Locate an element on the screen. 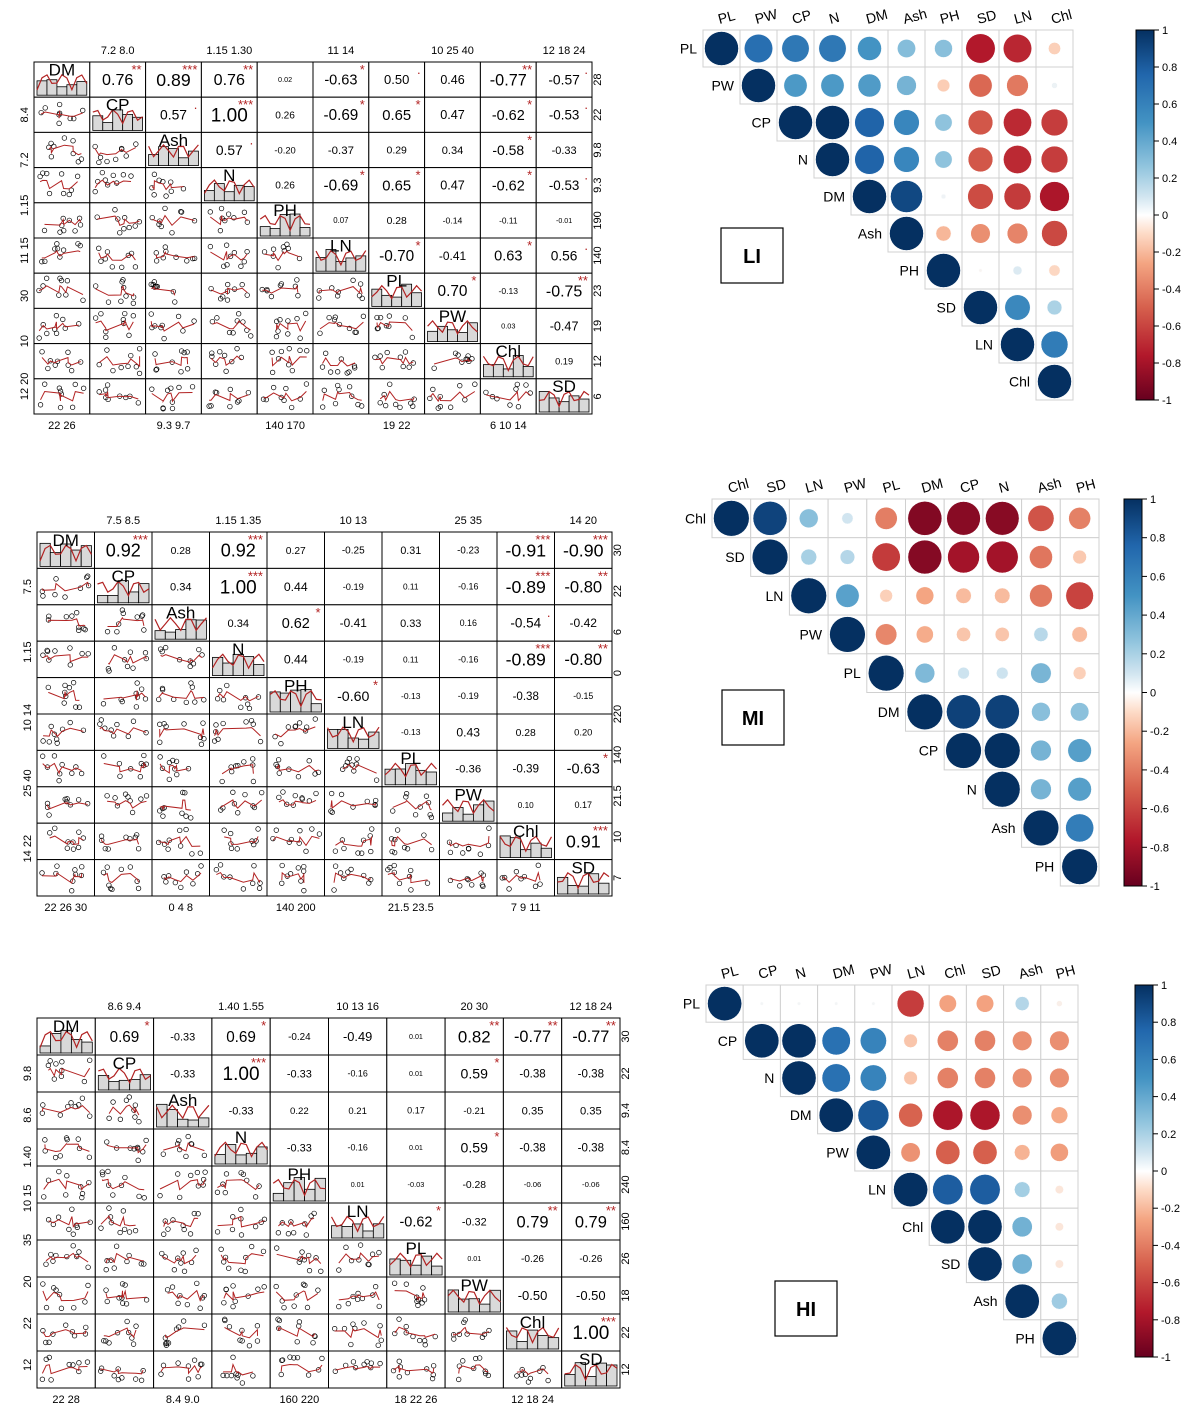 This screenshot has height=1425, width=1189. bottom-axis-tick: 8.4 9.0 is located at coordinates (183, 1400).